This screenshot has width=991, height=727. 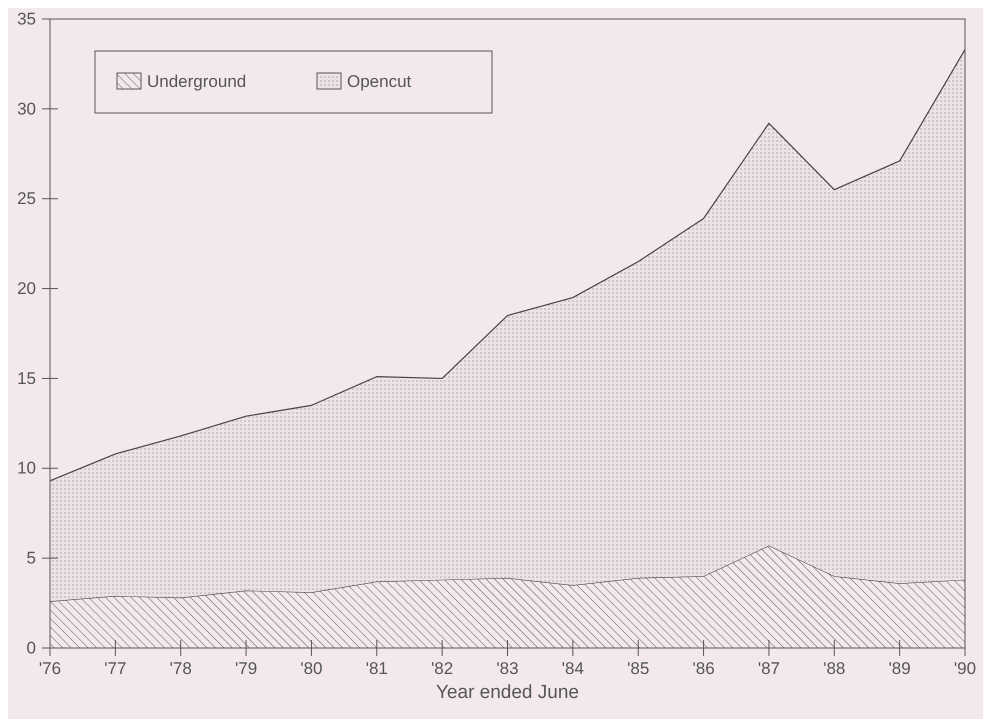 What do you see at coordinates (181, 668) in the screenshot?
I see `x-tick-label: '78` at bounding box center [181, 668].